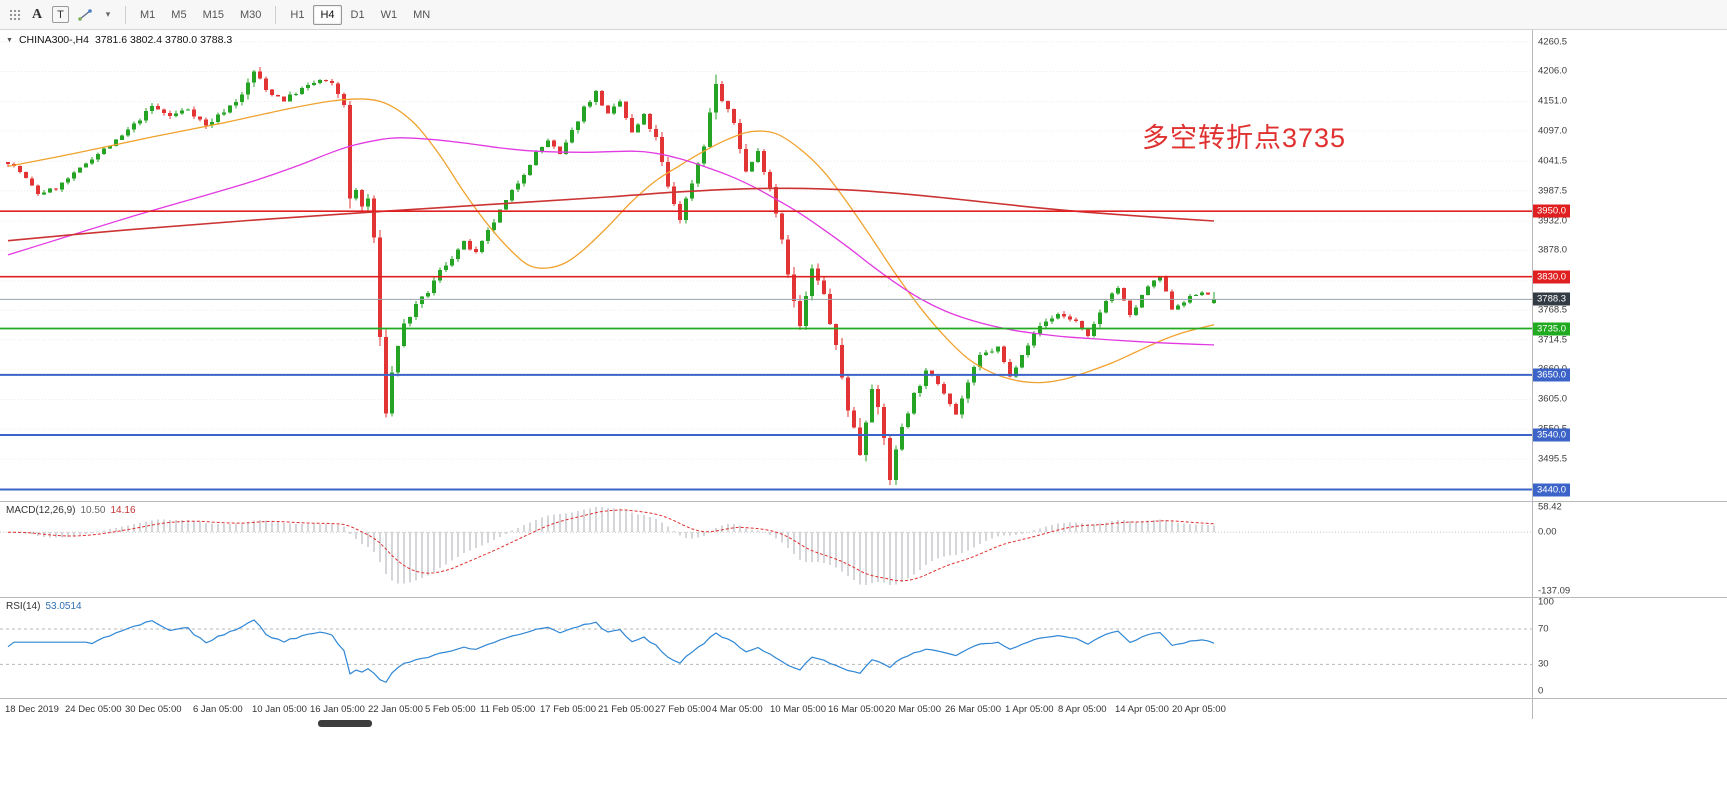 Image resolution: width=1727 pixels, height=798 pixels. What do you see at coordinates (1553, 340) in the screenshot?
I see `price-tick: 3714.5` at bounding box center [1553, 340].